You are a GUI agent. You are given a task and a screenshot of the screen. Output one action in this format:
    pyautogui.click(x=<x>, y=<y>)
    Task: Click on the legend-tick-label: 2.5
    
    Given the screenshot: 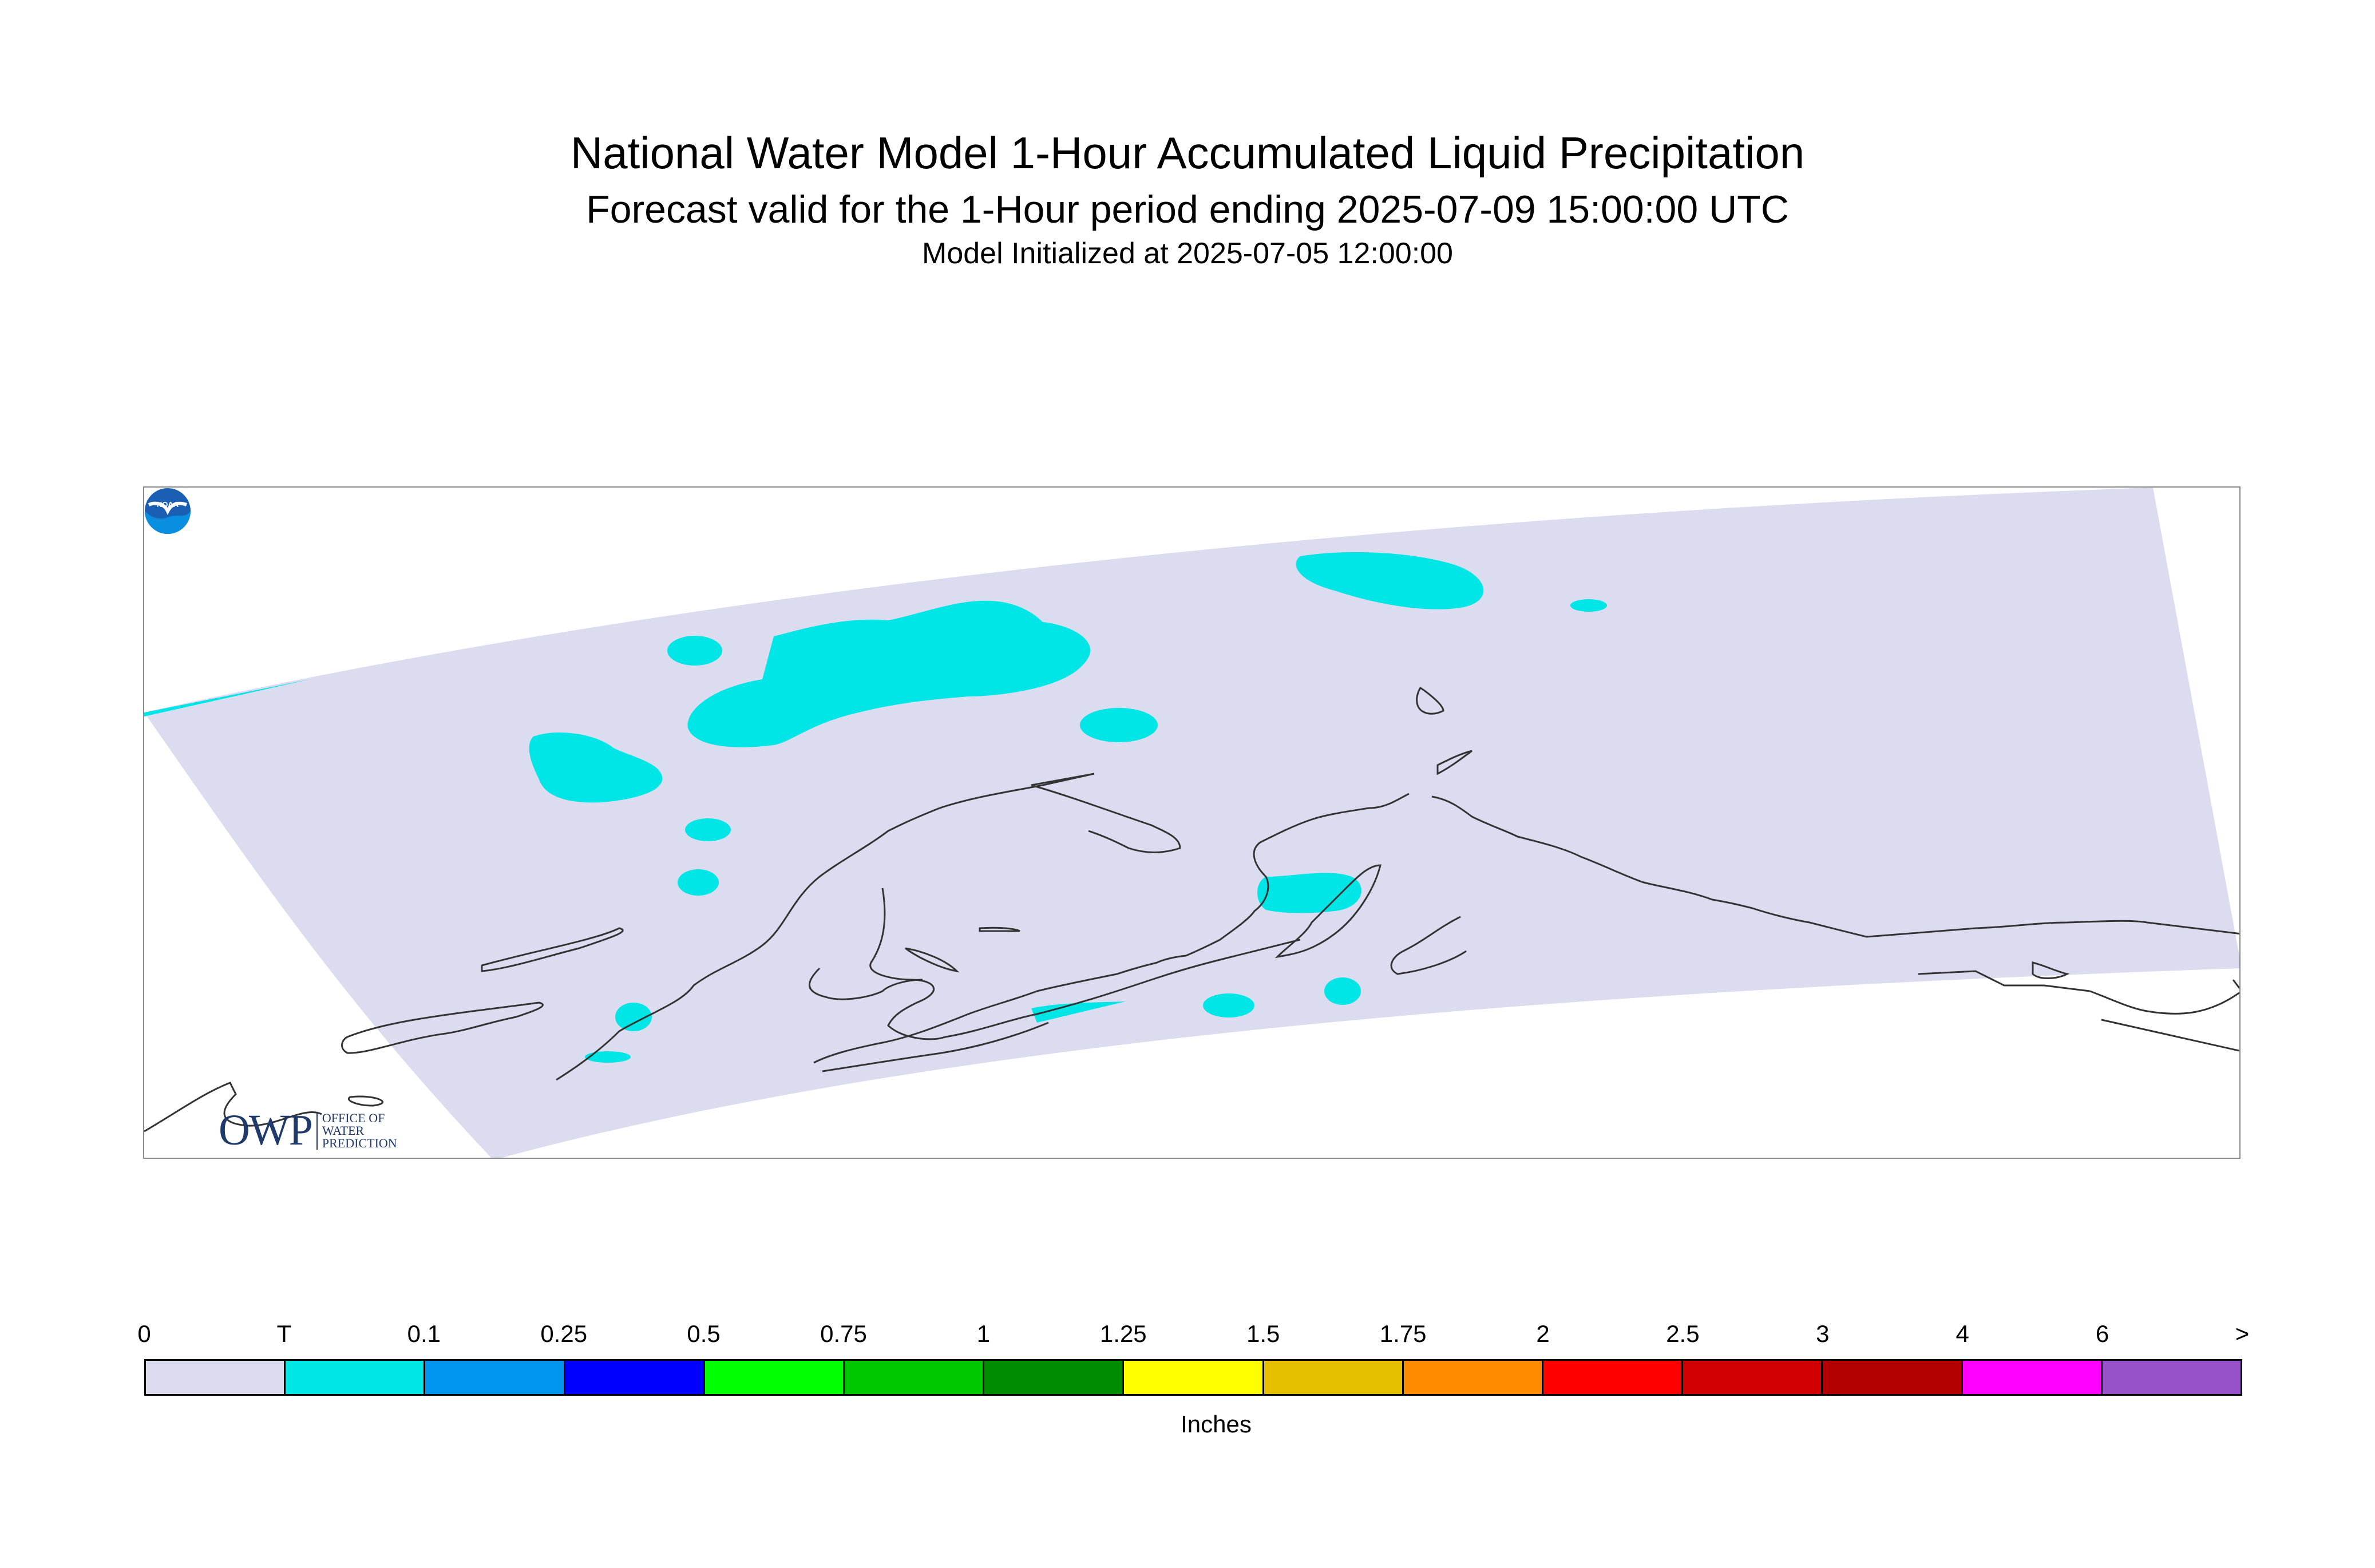 What is the action you would take?
    pyautogui.click(x=1683, y=1333)
    